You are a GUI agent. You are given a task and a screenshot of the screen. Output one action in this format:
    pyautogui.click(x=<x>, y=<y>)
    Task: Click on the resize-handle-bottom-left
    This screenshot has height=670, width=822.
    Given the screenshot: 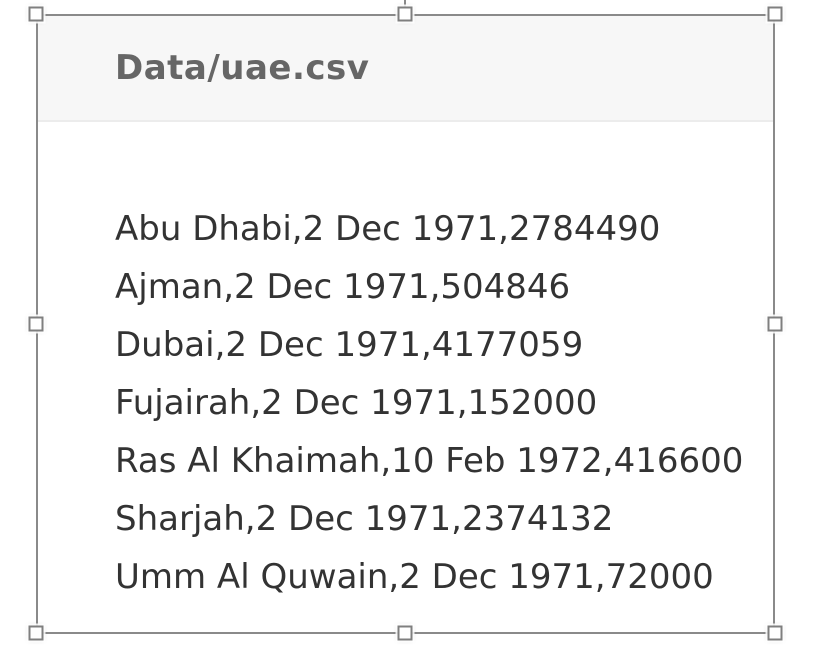 What is the action you would take?
    pyautogui.click(x=36, y=633)
    